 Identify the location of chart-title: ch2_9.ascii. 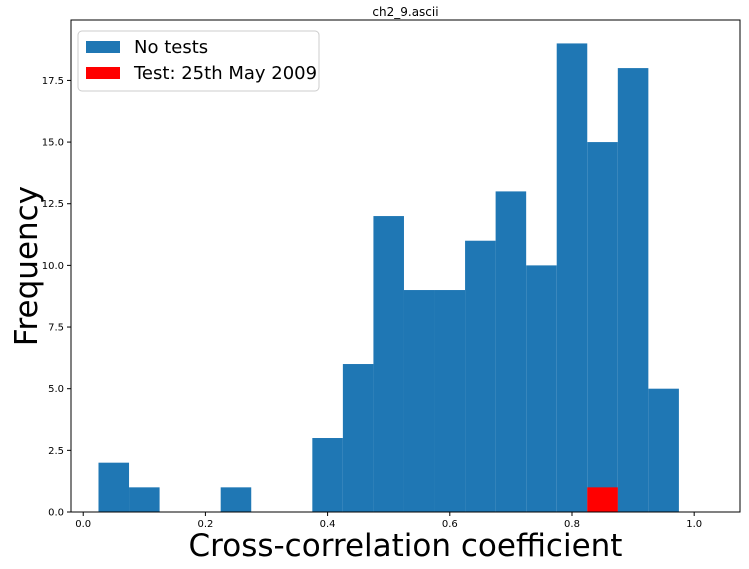
(405, 12).